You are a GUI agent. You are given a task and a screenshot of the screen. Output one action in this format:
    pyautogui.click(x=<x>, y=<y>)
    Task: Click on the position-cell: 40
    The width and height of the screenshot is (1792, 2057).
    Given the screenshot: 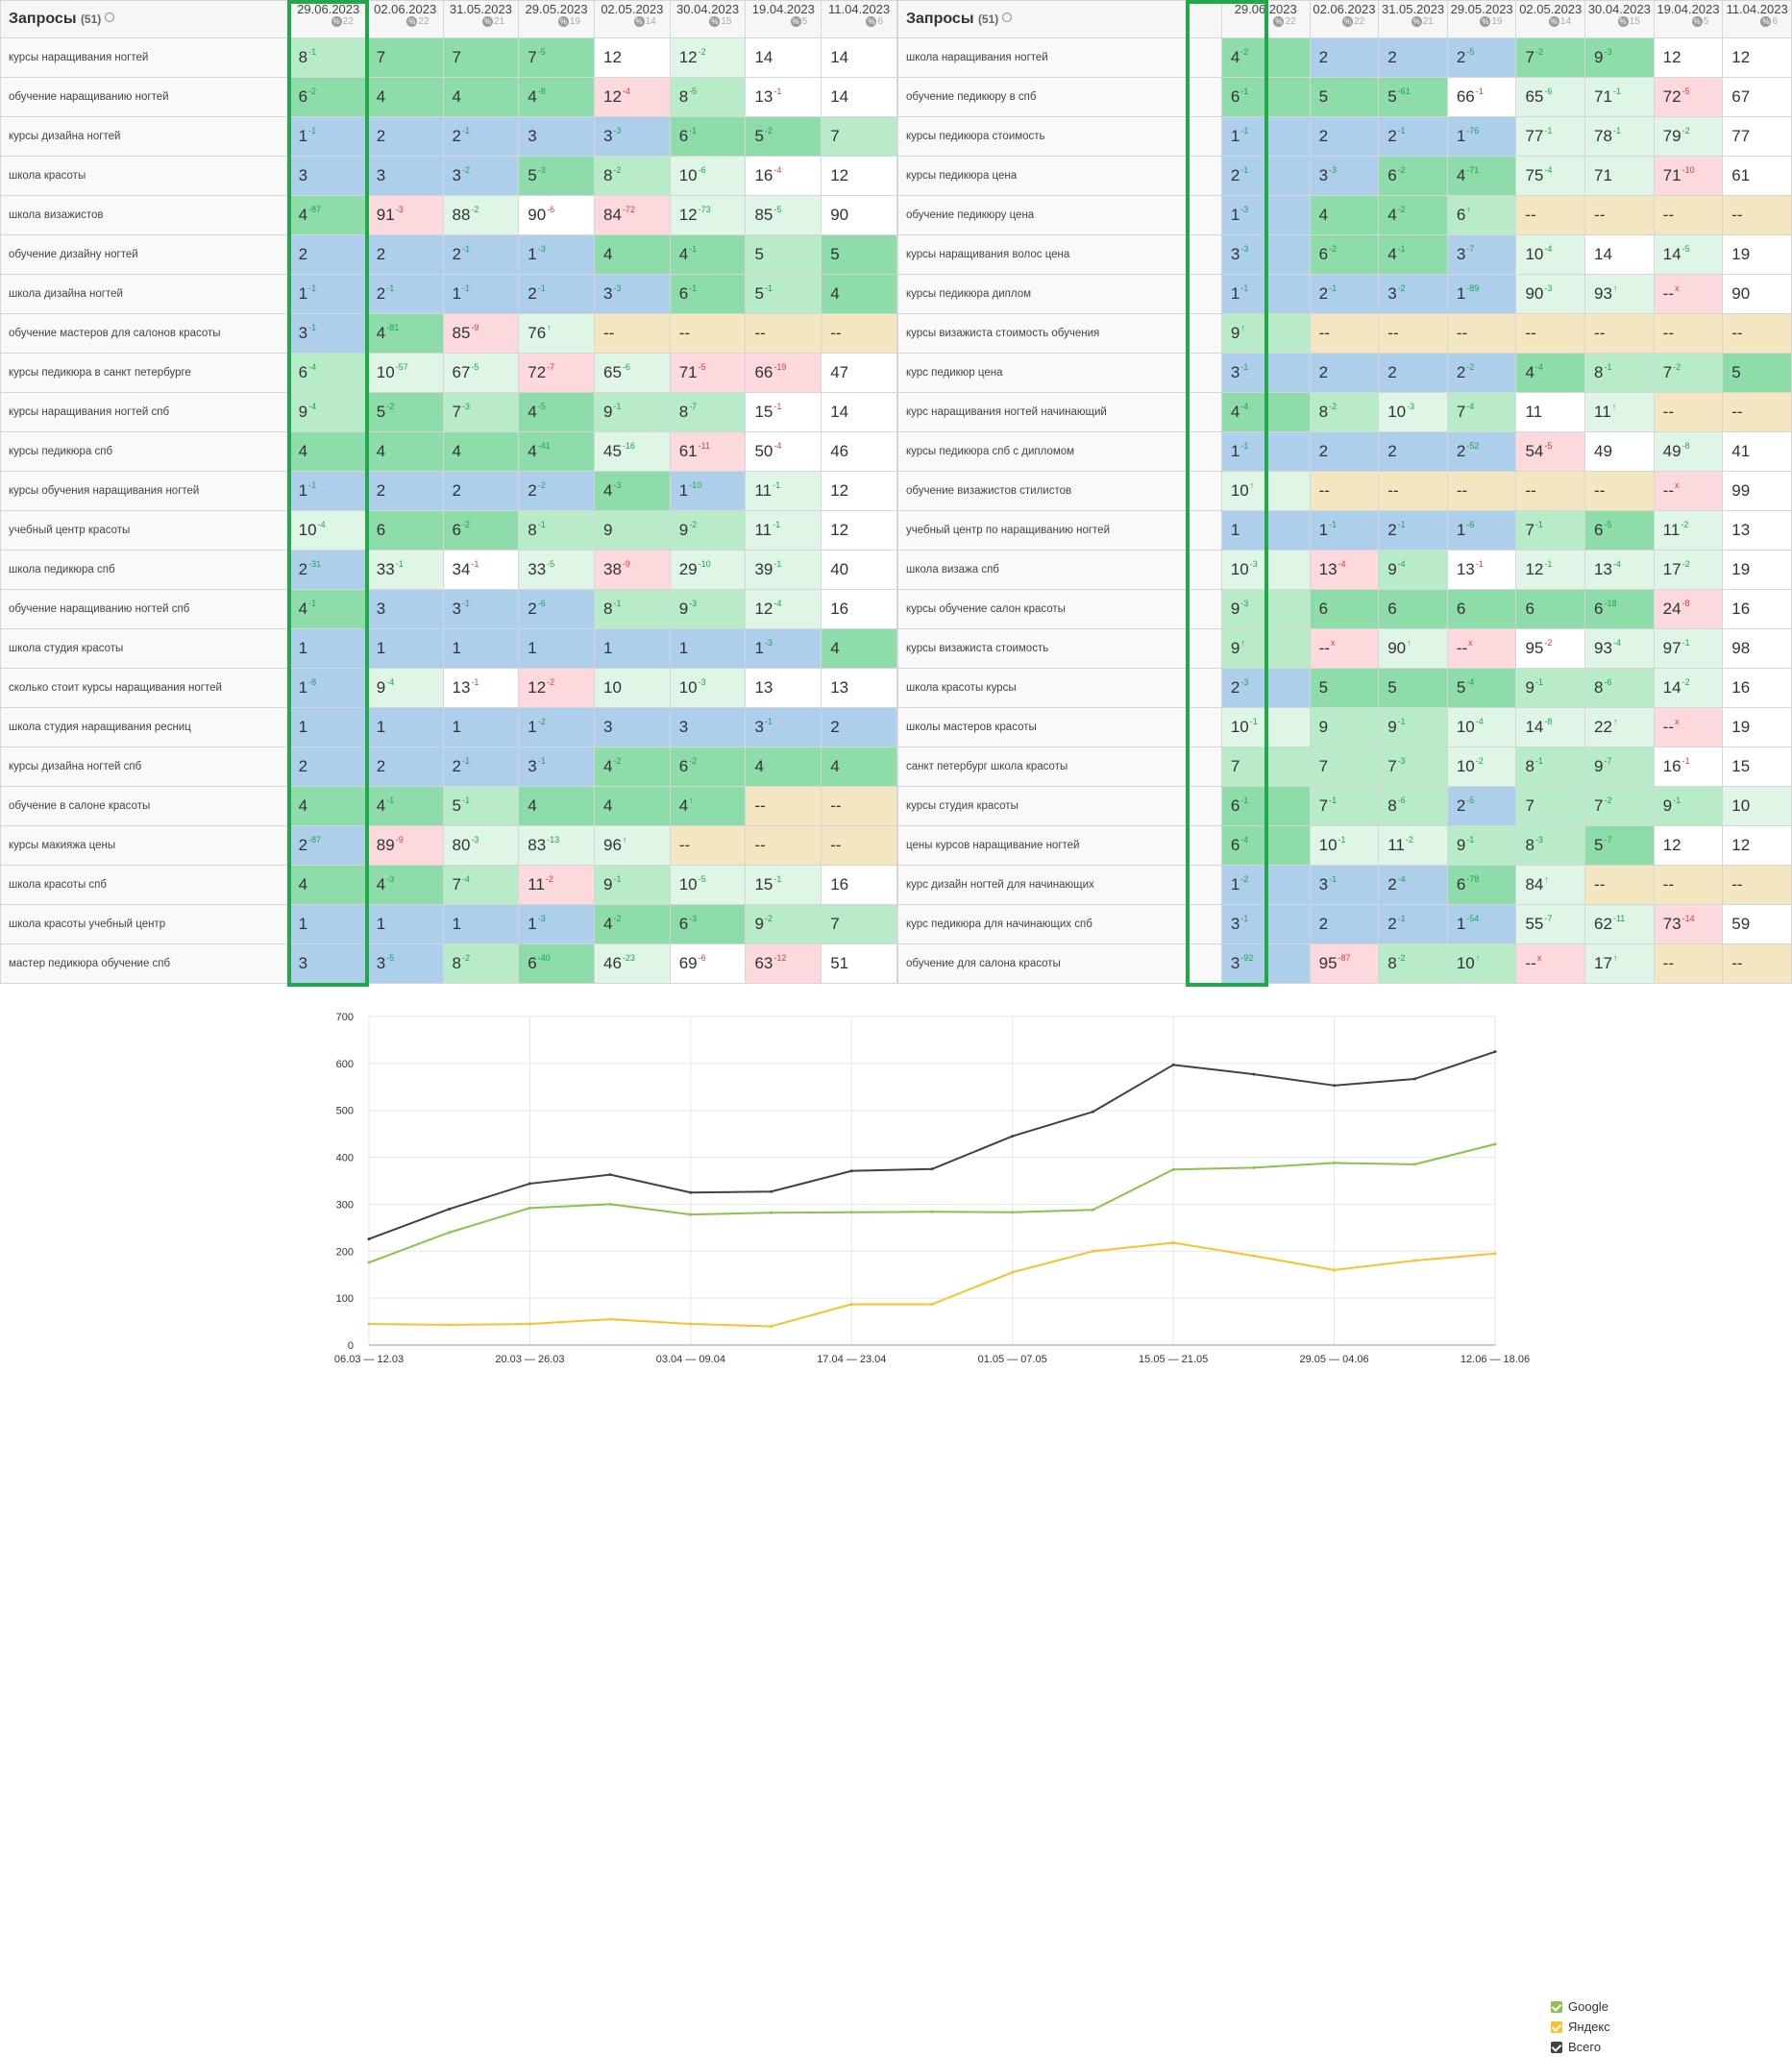 What is the action you would take?
    pyautogui.click(x=859, y=570)
    